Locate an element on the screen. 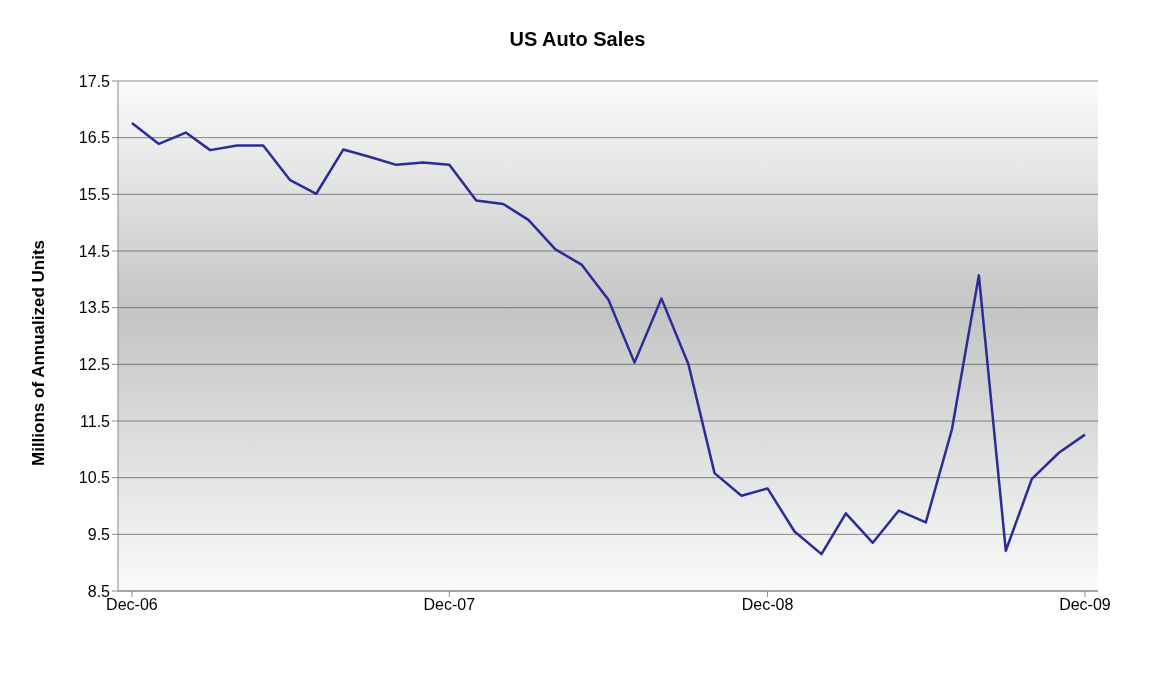  y-axis-title: Millions of Annualized Units is located at coordinates (39, 352).